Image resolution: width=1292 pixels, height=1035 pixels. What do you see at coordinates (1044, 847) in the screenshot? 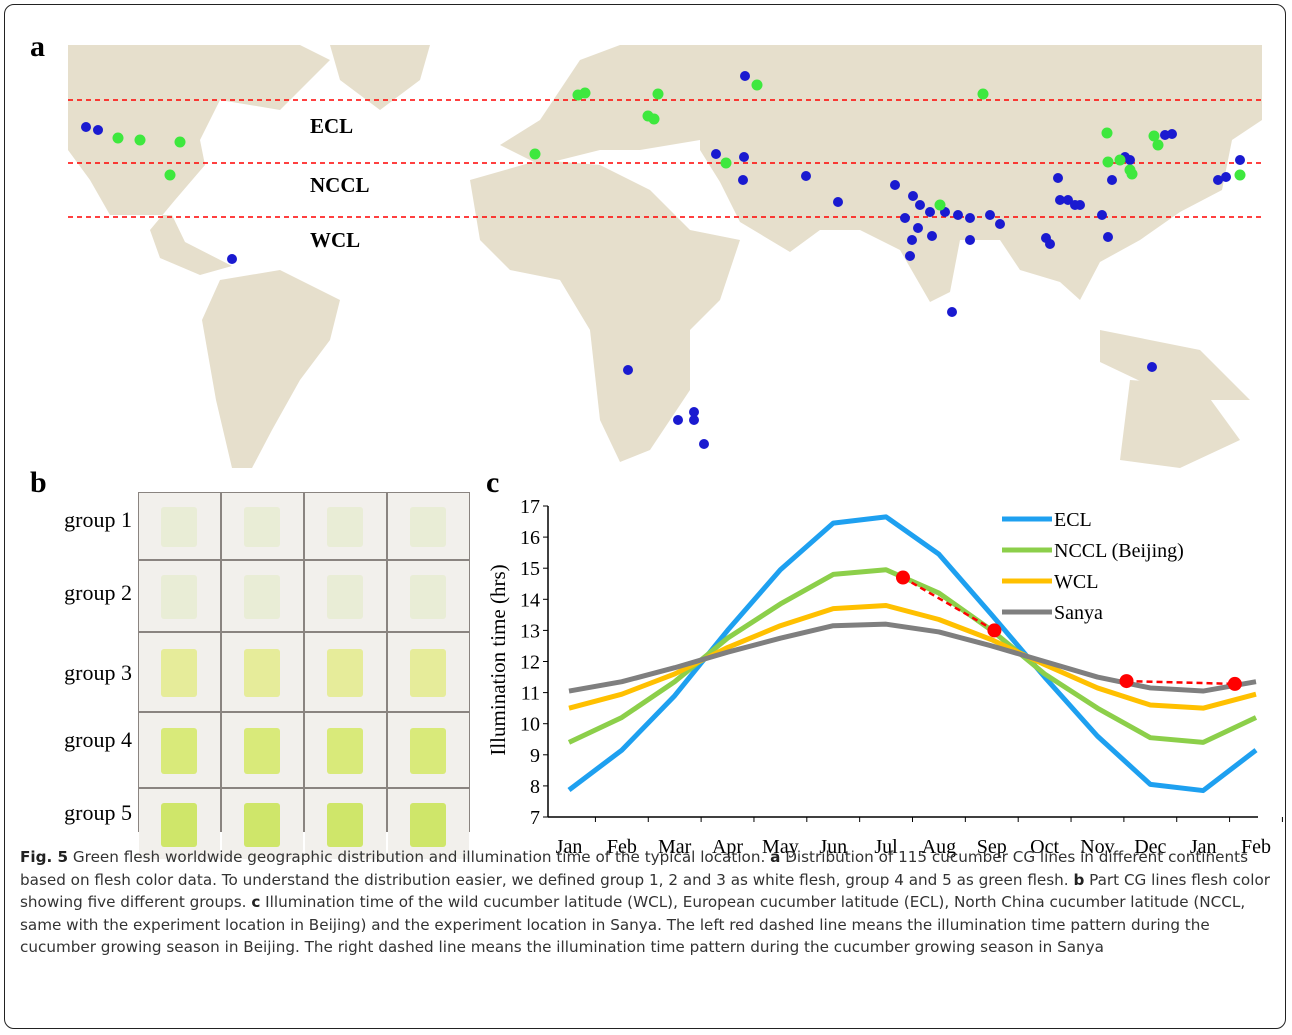
I see `x-tick-label: Oct` at bounding box center [1044, 847].